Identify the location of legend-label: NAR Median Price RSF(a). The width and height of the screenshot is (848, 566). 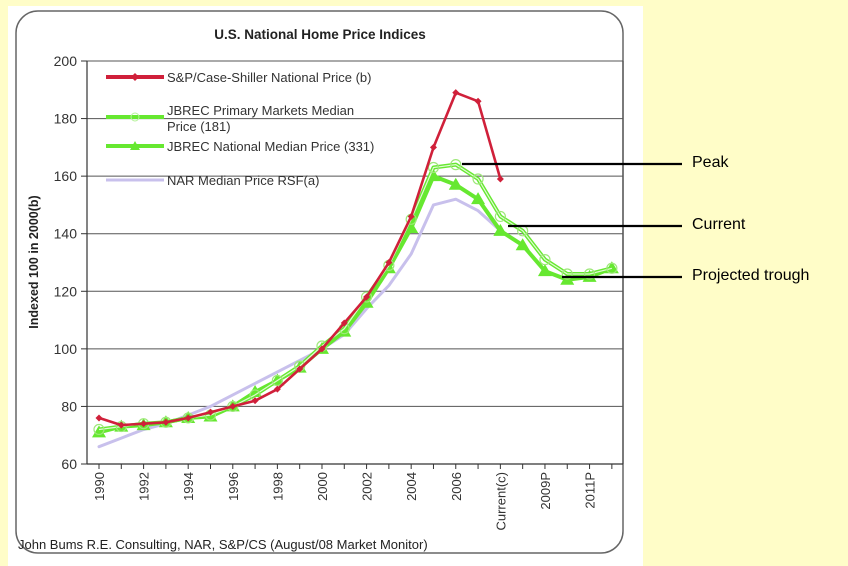
(243, 180).